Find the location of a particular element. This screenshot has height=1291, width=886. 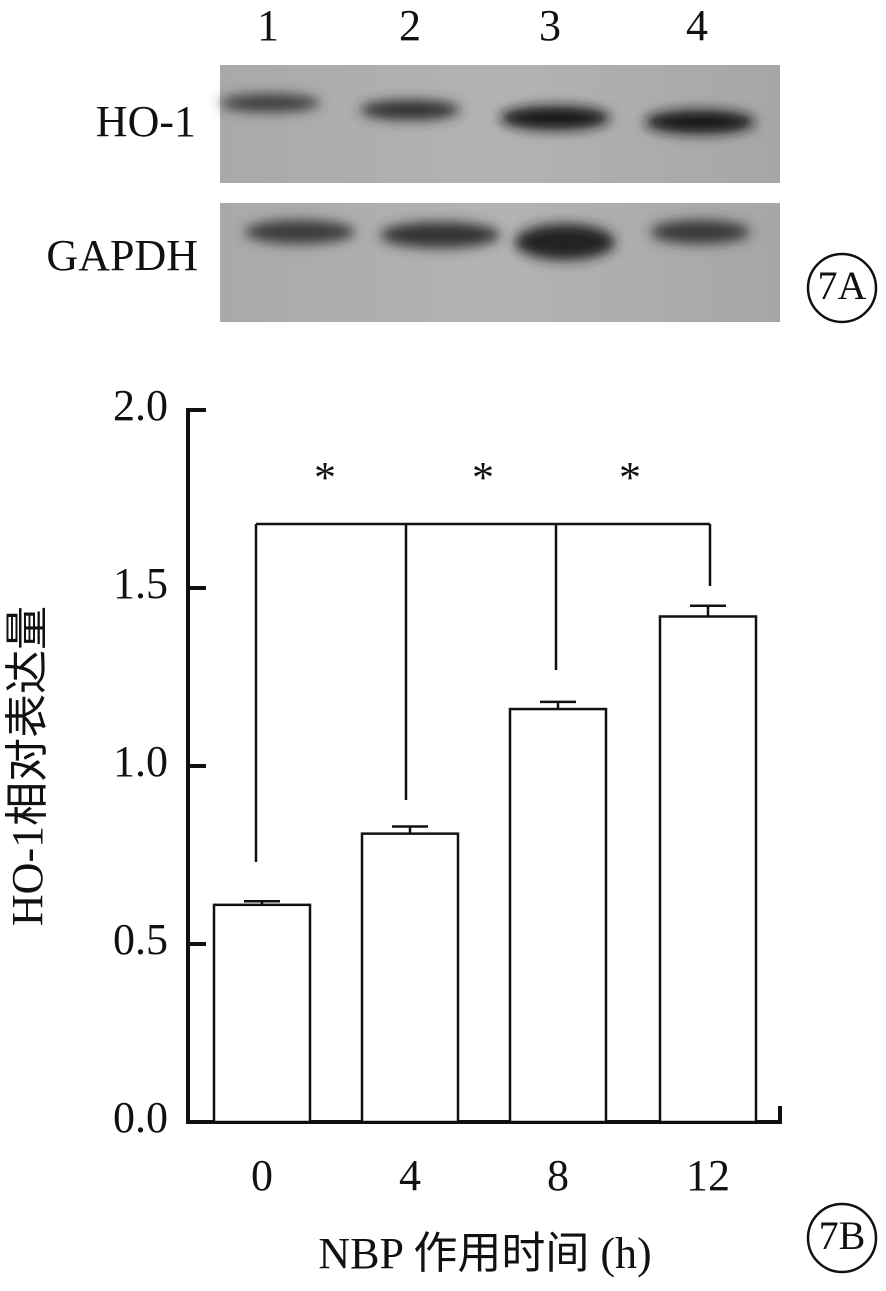

significance-bracket is located at coordinates (483, 692).